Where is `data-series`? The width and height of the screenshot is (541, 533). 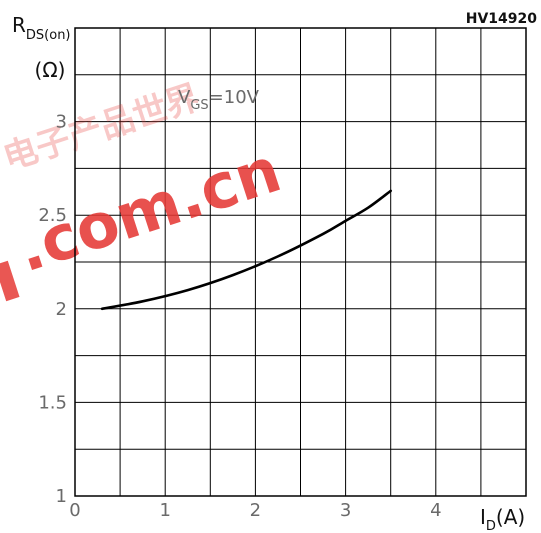
data-series is located at coordinates (246, 250).